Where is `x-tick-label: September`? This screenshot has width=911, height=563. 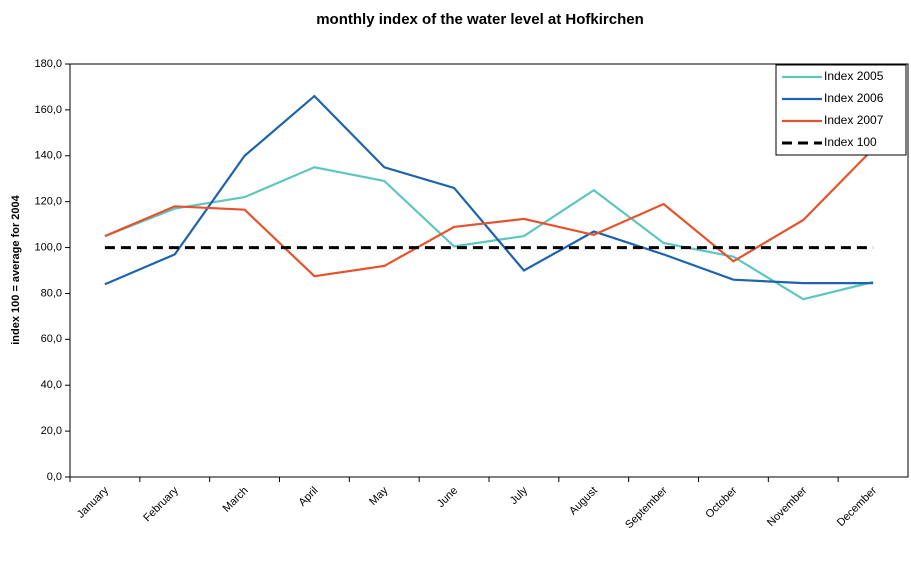 x-tick-label: September is located at coordinates (646, 507).